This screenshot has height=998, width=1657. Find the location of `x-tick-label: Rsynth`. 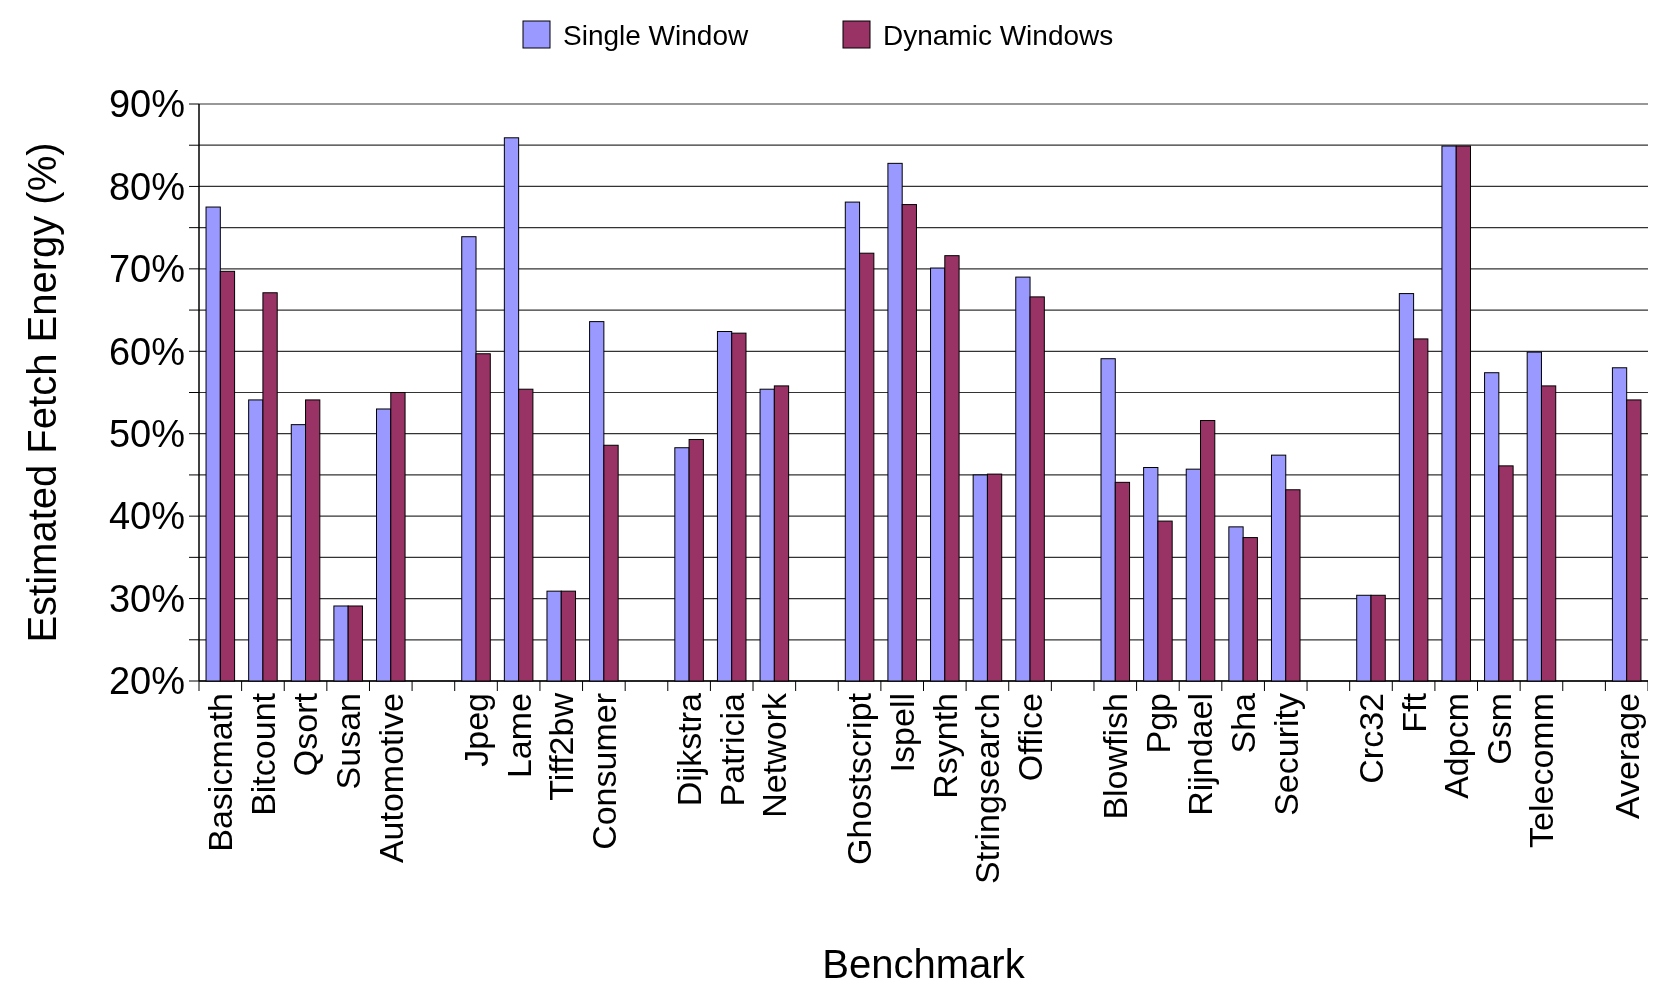

x-tick-label: Rsynth is located at coordinates (944, 746).